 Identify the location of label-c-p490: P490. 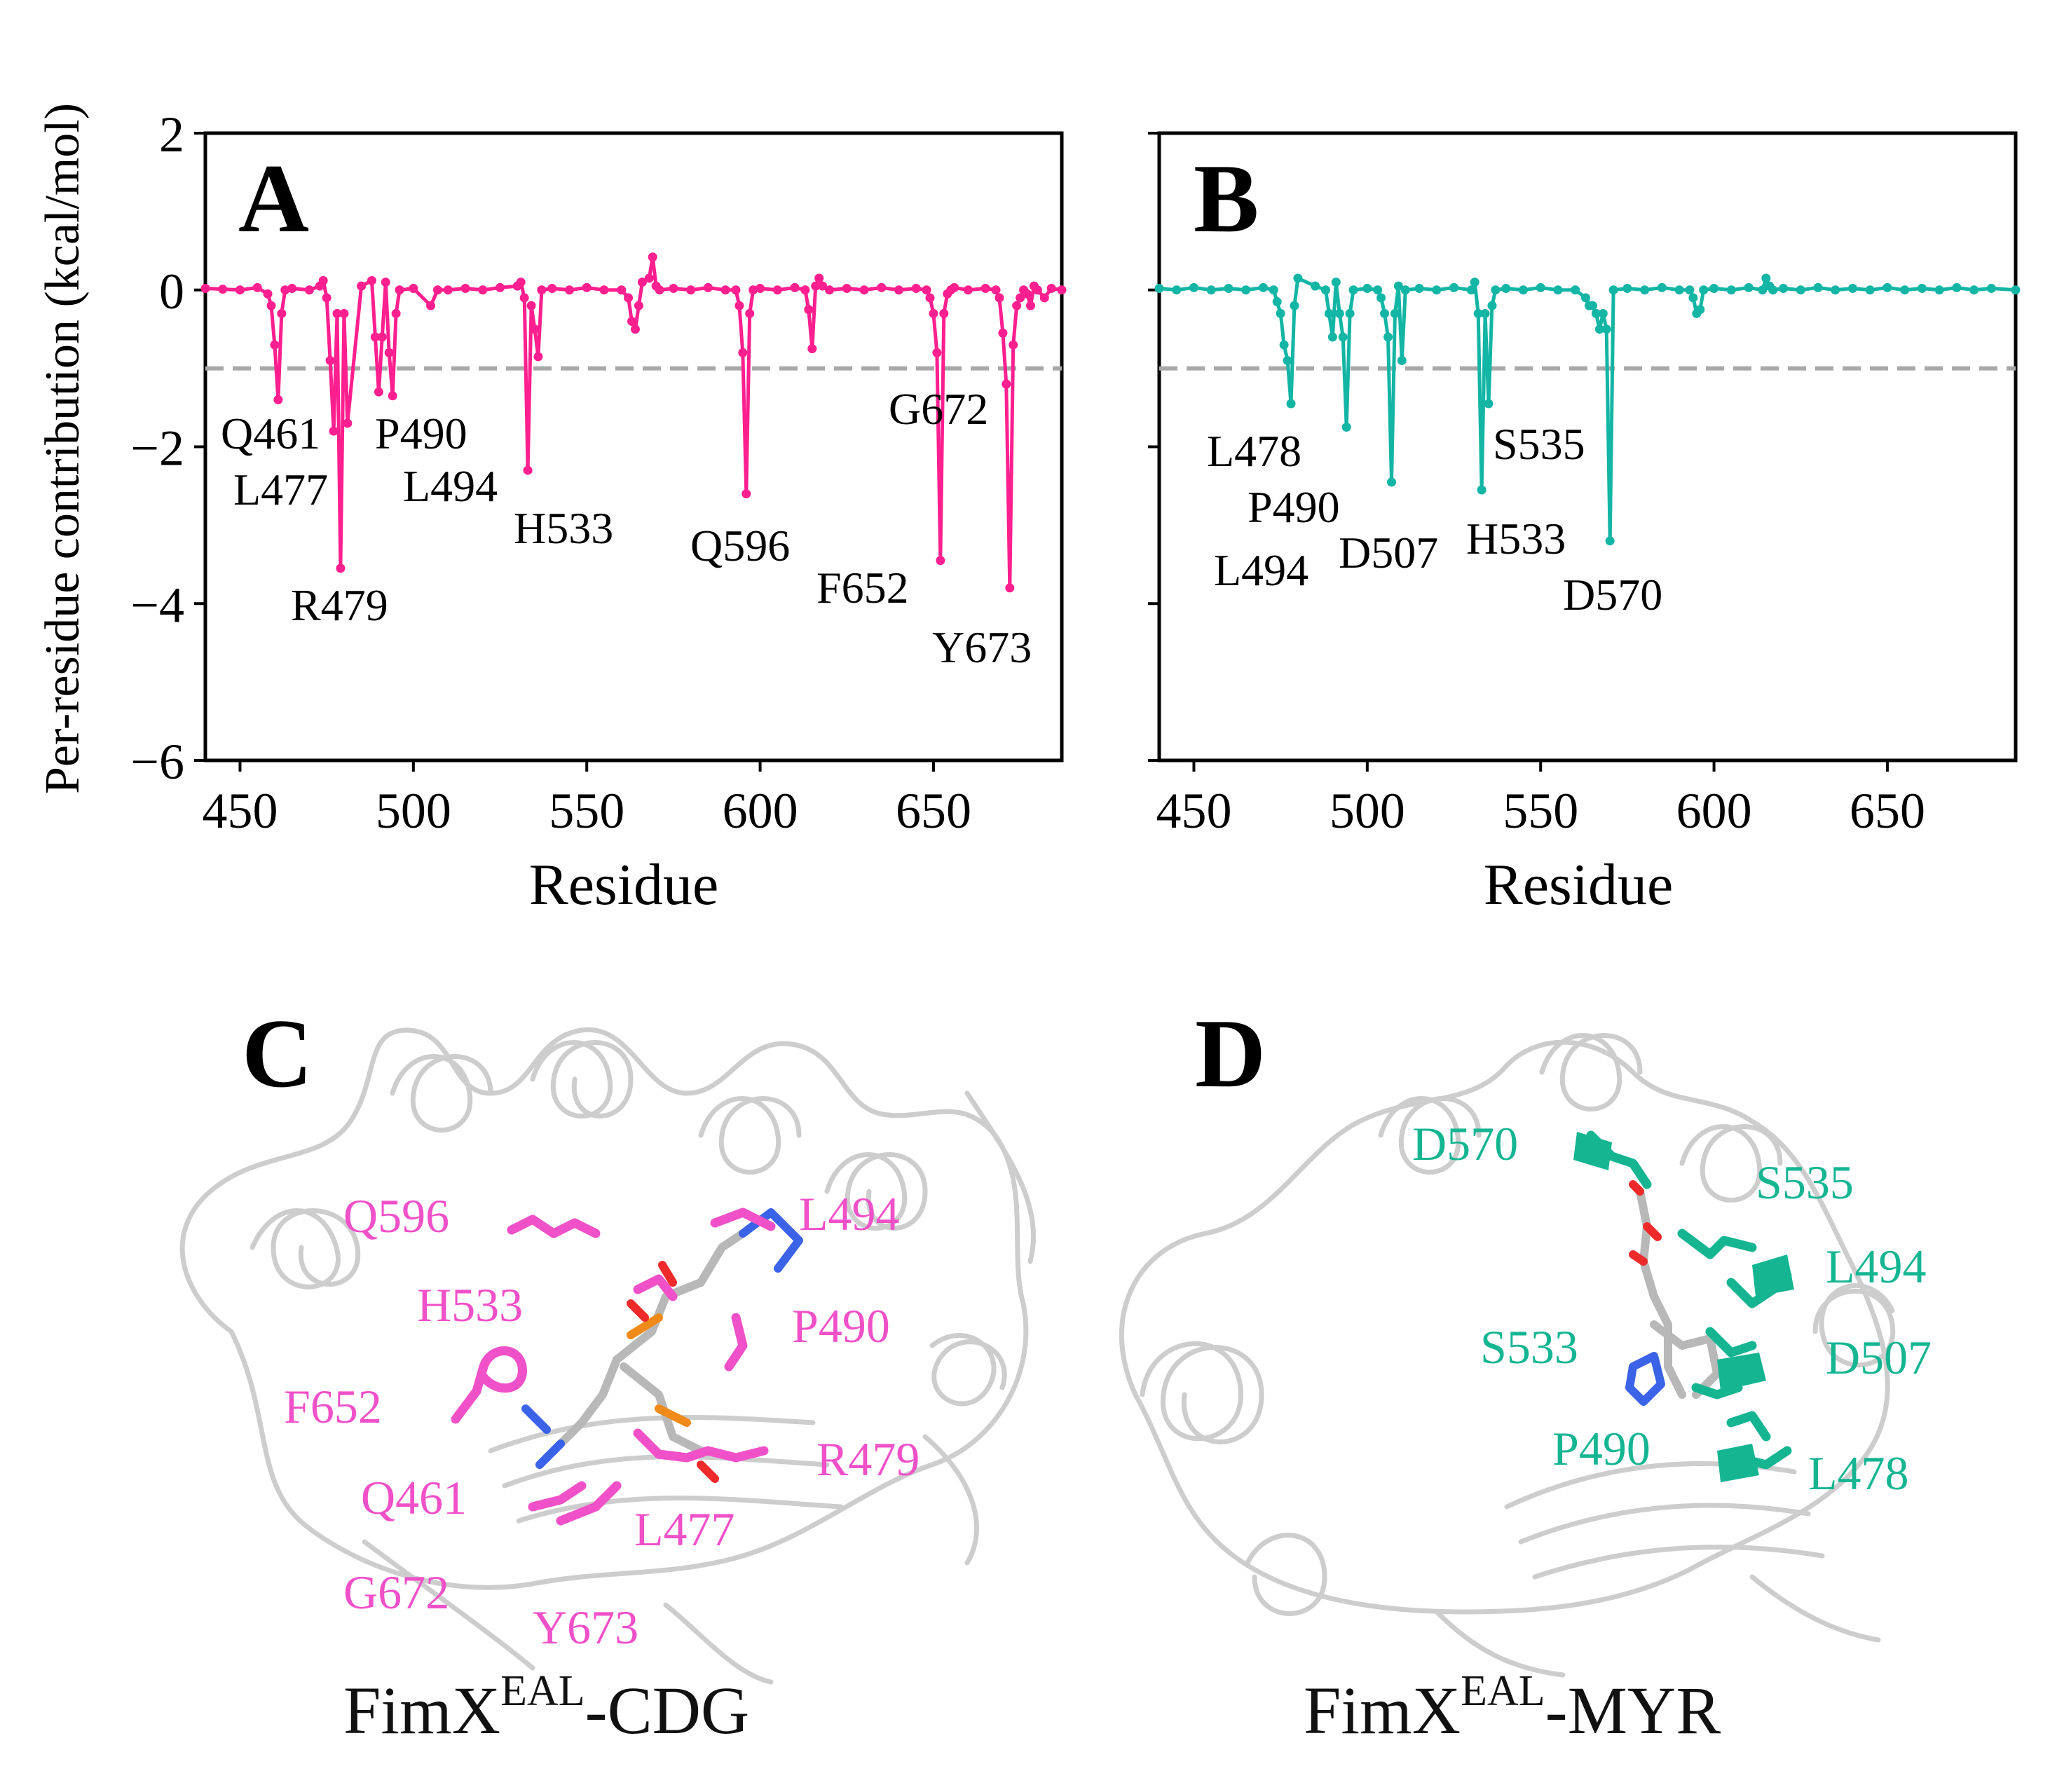
(841, 1326).